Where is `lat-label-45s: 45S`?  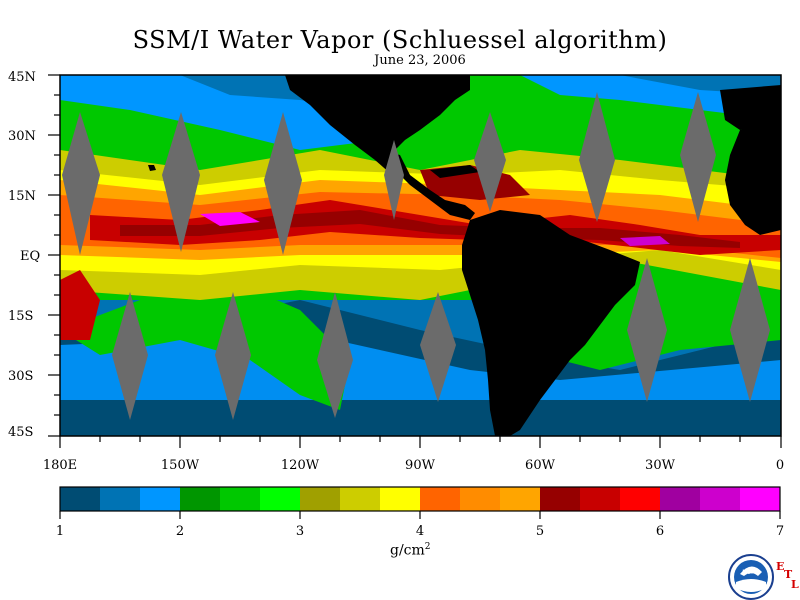 lat-label-45s: 45S is located at coordinates (21, 432).